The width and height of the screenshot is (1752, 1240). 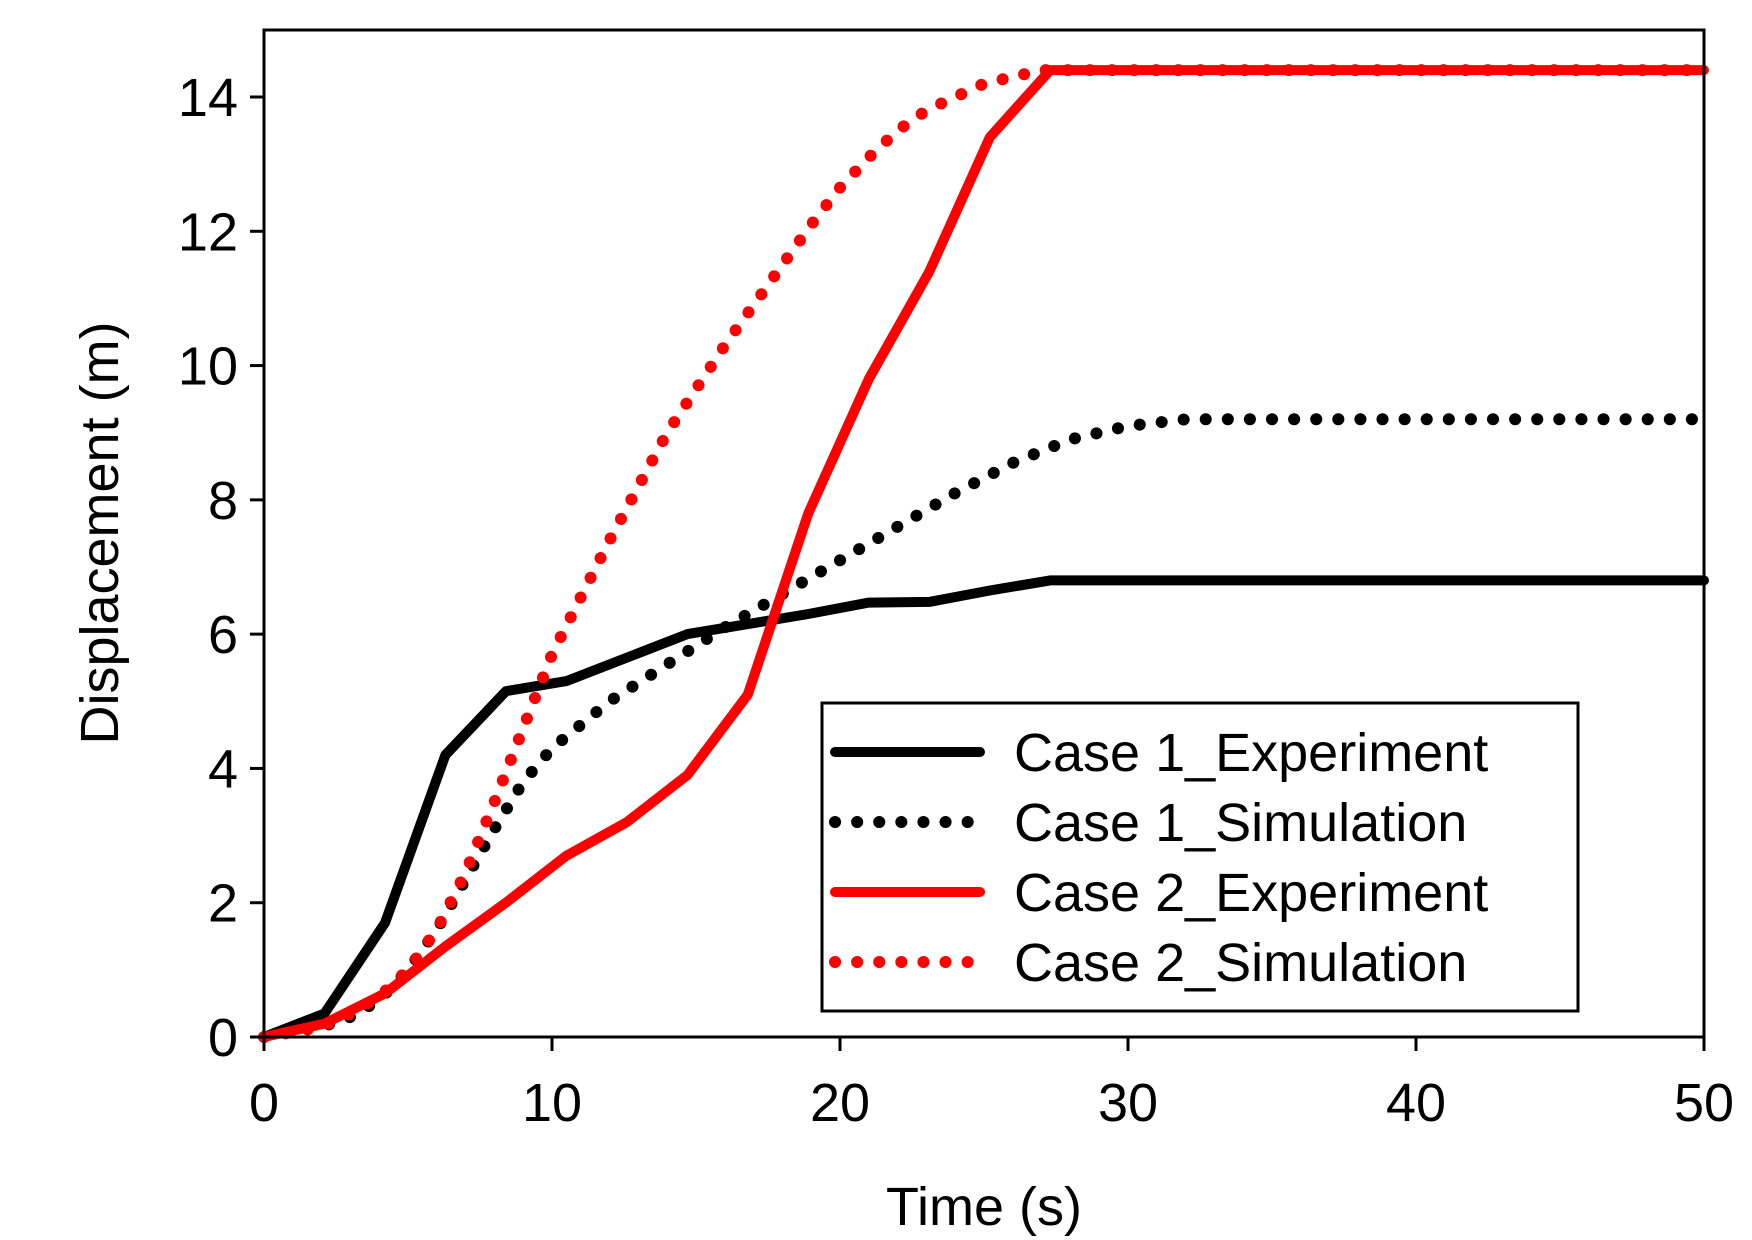 I want to click on x-tick-label: 30, so click(x=1128, y=1103).